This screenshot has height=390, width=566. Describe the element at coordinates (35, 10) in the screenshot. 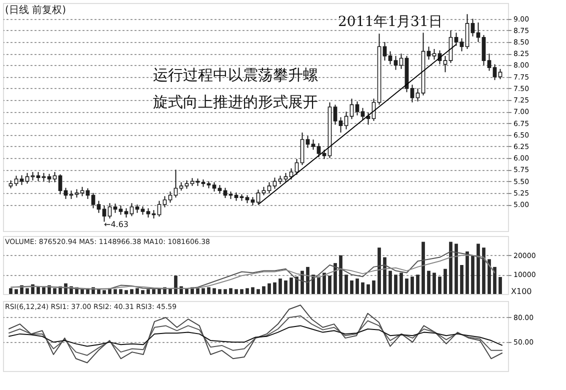

I see `chart-title: (日线 前复权)` at that location.